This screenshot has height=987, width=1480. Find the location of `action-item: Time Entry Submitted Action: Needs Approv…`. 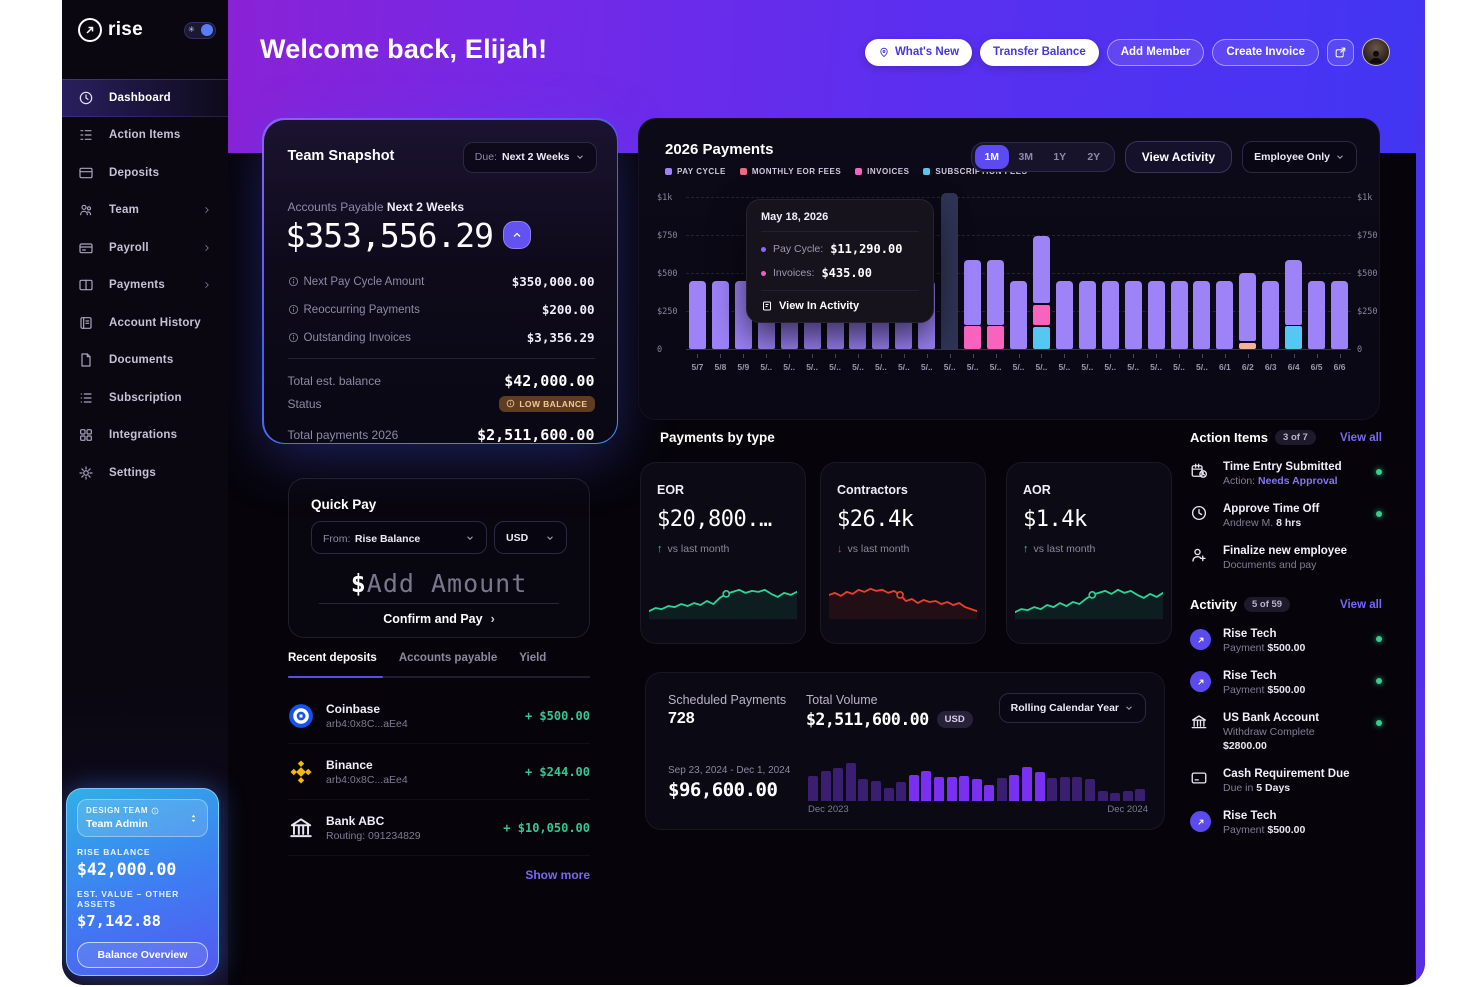

action-item: Time Entry Submitted Action: Needs Approv… is located at coordinates (1286, 474).